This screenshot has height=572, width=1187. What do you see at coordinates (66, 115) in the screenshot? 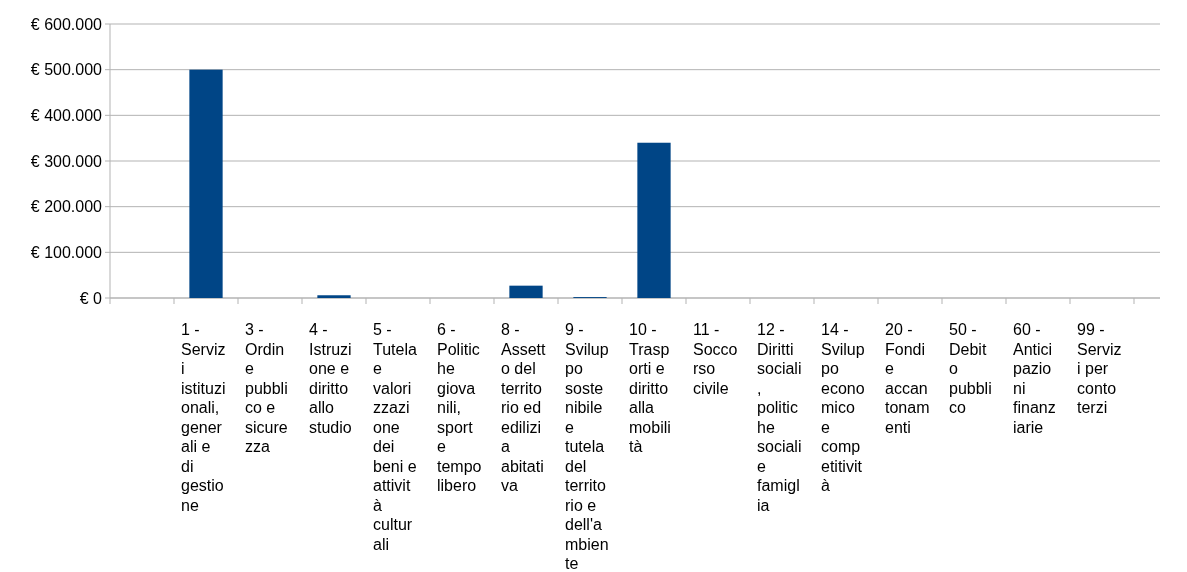
I see `y-tick-label: € 400.000` at bounding box center [66, 115].